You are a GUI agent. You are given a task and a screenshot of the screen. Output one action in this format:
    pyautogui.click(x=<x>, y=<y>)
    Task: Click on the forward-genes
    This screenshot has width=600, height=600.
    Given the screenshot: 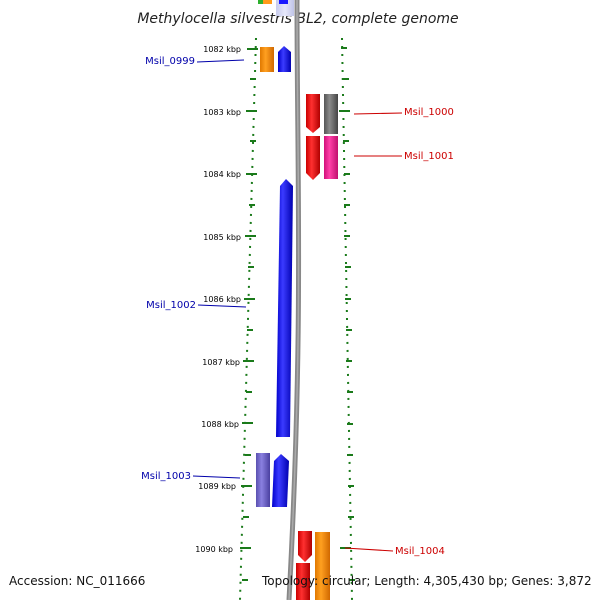 What is the action you would take?
    pyautogui.click(x=274, y=276)
    